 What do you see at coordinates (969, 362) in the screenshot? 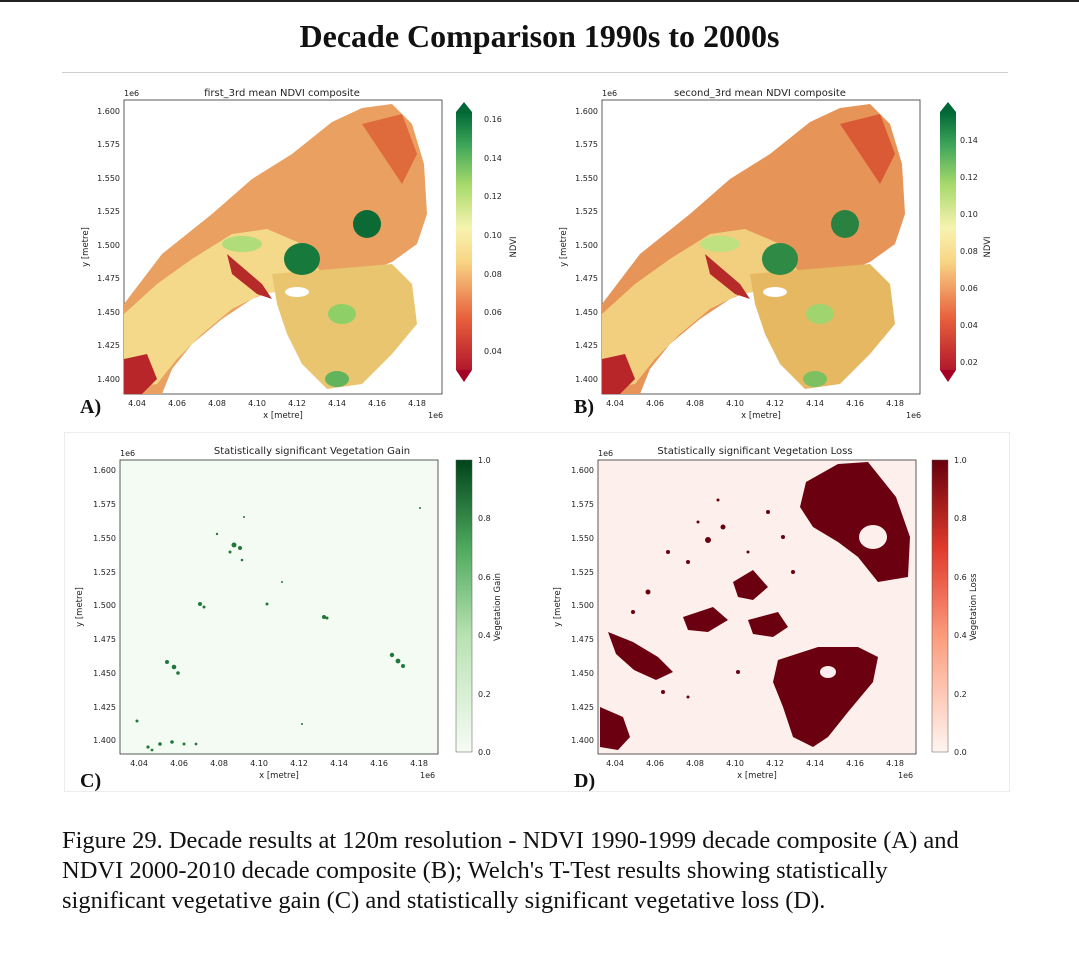
I see `panel-b-cbar-tick: 0.02` at bounding box center [969, 362].